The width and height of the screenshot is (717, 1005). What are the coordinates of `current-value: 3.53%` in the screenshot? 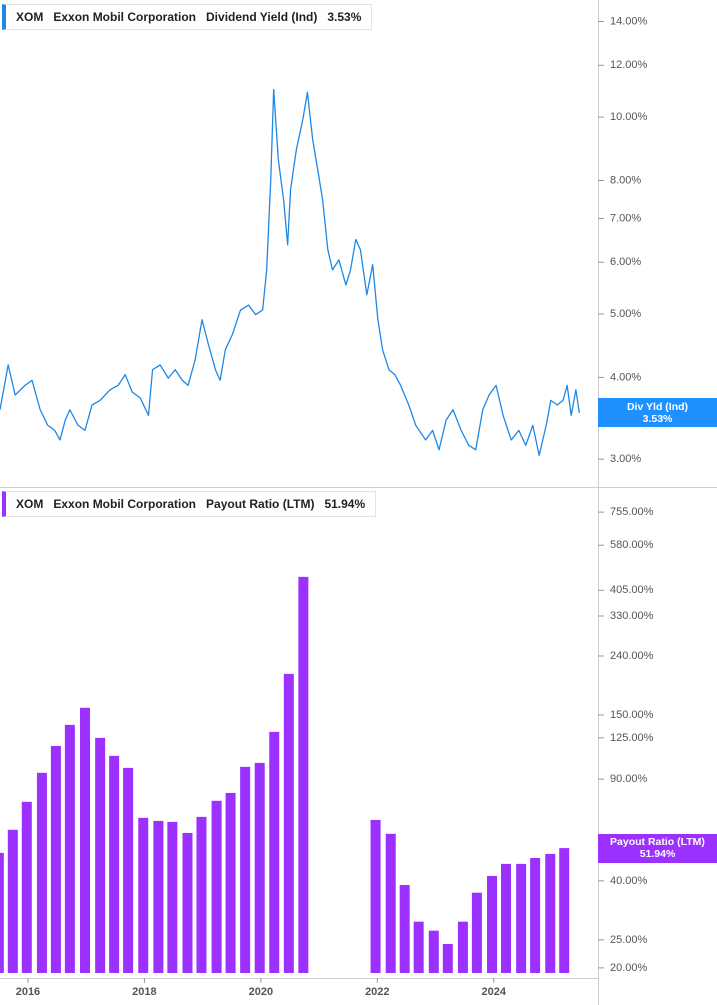 It's located at (344, 17).